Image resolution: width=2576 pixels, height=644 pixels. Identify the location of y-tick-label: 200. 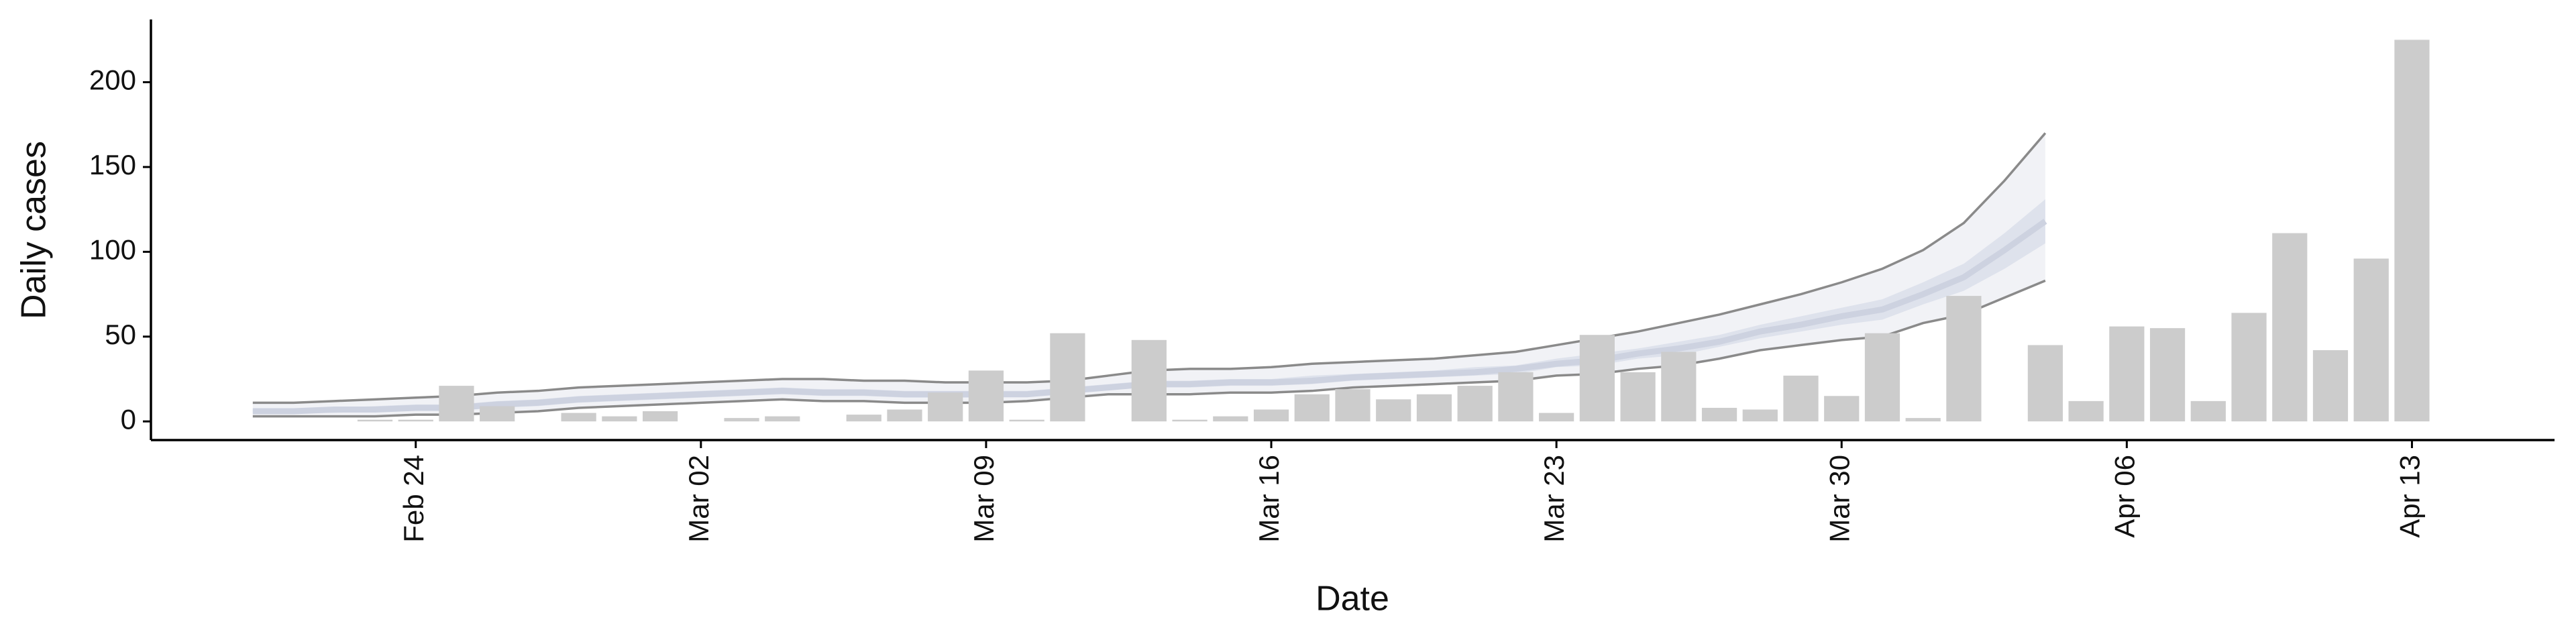
(112, 80).